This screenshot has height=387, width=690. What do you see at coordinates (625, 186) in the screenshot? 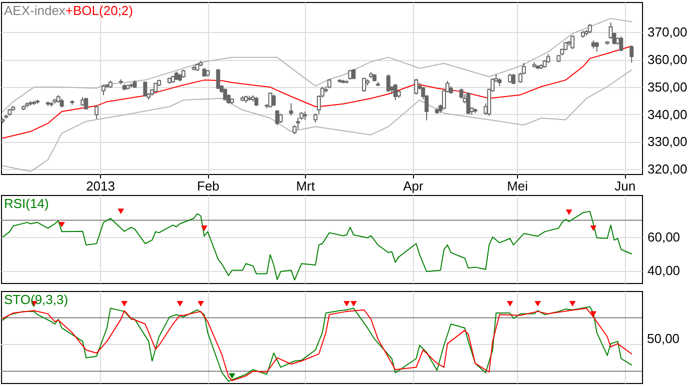
I see `x-tick-label: Jun` at bounding box center [625, 186].